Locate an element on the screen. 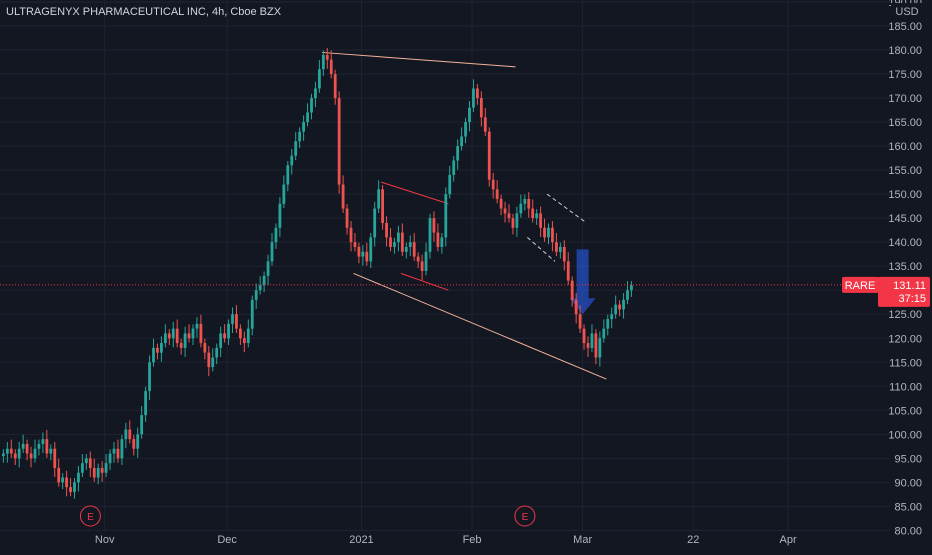 The width and height of the screenshot is (932, 555). price-tick-label: 90.00 is located at coordinates (908, 483).